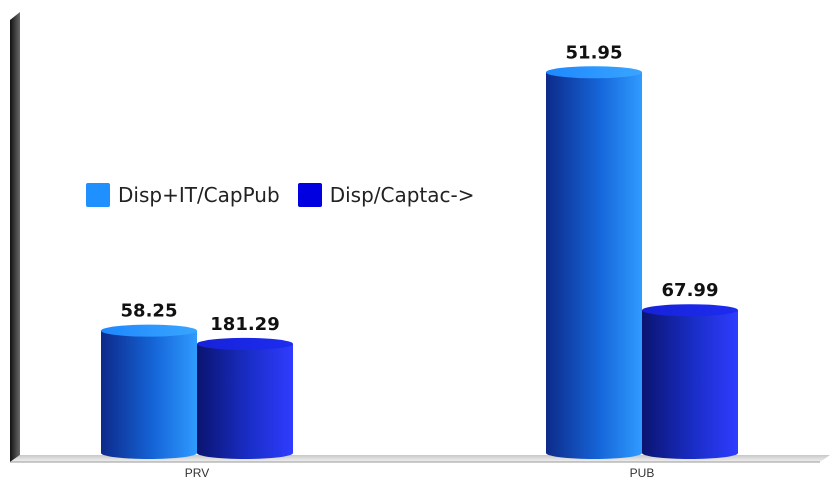 The width and height of the screenshot is (833, 485). I want to click on value-label-prv-series-1: 58.25, so click(149, 311).